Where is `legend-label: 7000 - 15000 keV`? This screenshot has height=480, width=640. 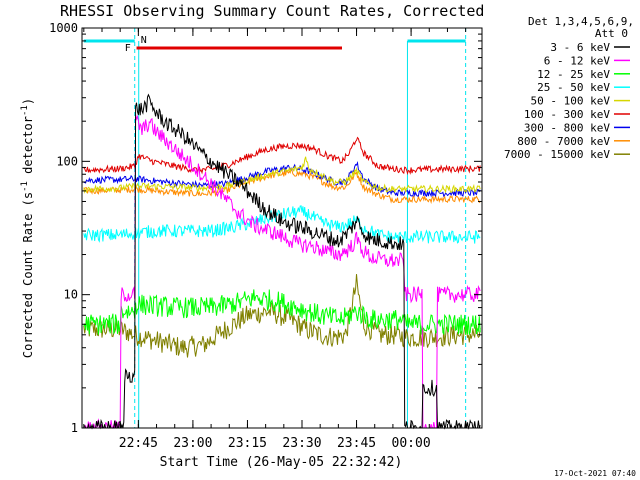 legend-label: 7000 - 15000 keV is located at coordinates (557, 154).